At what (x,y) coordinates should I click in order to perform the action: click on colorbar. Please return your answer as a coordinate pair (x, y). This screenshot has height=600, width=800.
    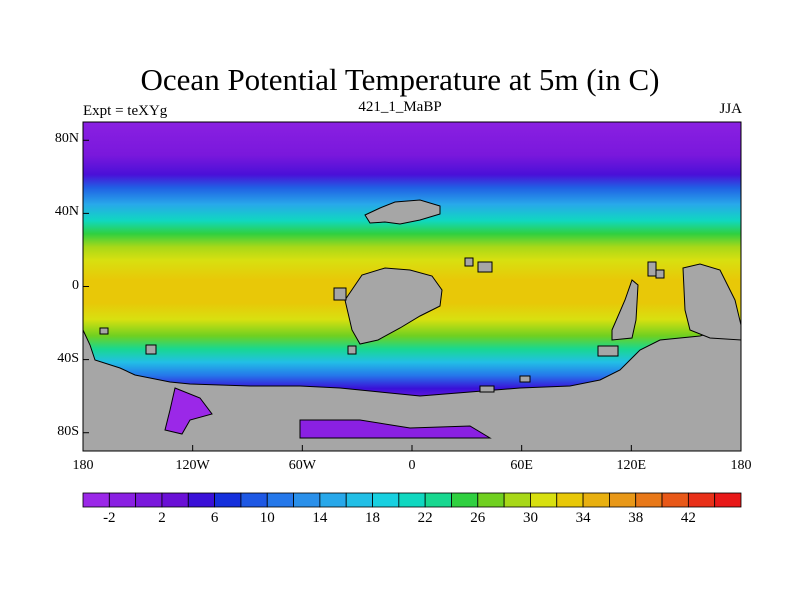
    Looking at the image, I should click on (412, 500).